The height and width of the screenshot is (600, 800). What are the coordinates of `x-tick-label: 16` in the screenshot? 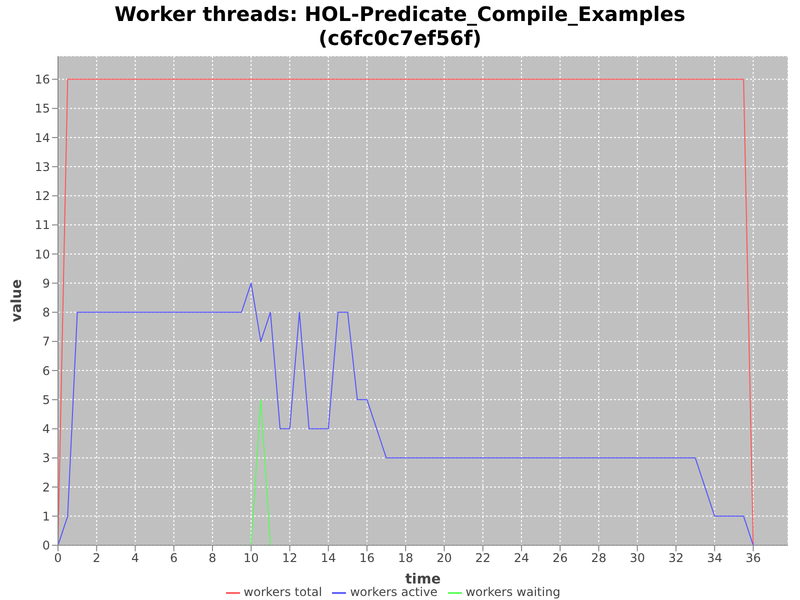 It's located at (367, 557).